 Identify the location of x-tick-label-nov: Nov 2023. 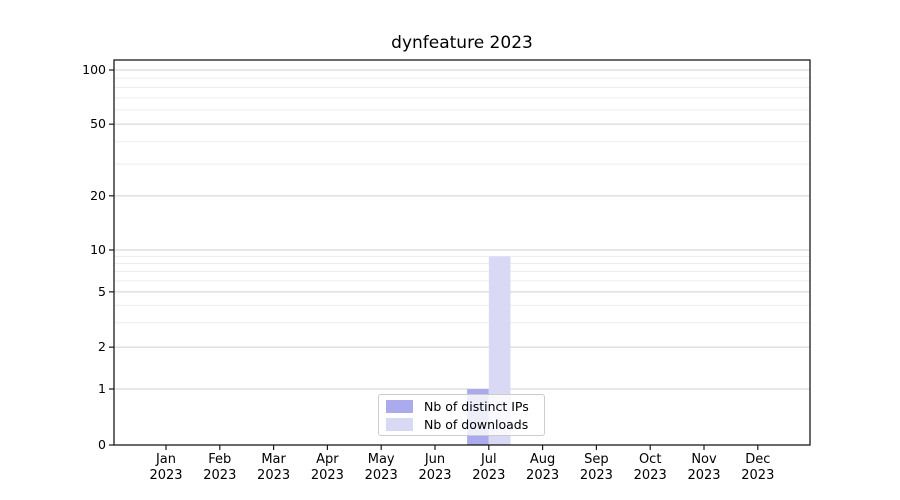
(704, 468).